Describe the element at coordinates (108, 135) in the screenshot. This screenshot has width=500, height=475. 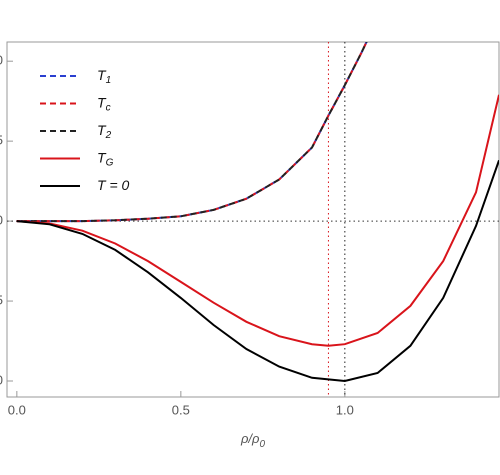
I see `legend-subscript: 2` at that location.